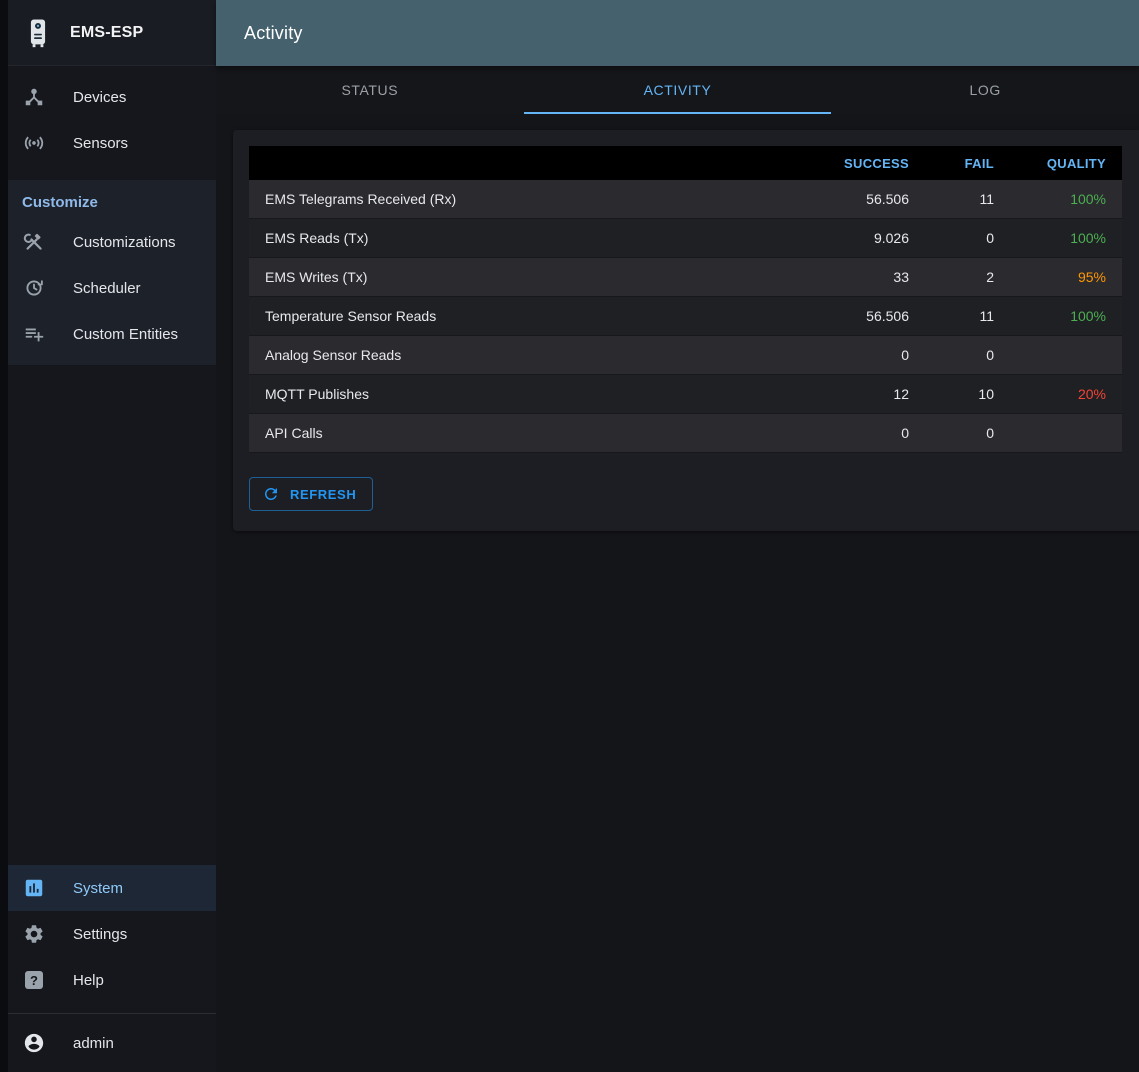  What do you see at coordinates (100, 934) in the screenshot?
I see `sidebar-item-label: Settings` at bounding box center [100, 934].